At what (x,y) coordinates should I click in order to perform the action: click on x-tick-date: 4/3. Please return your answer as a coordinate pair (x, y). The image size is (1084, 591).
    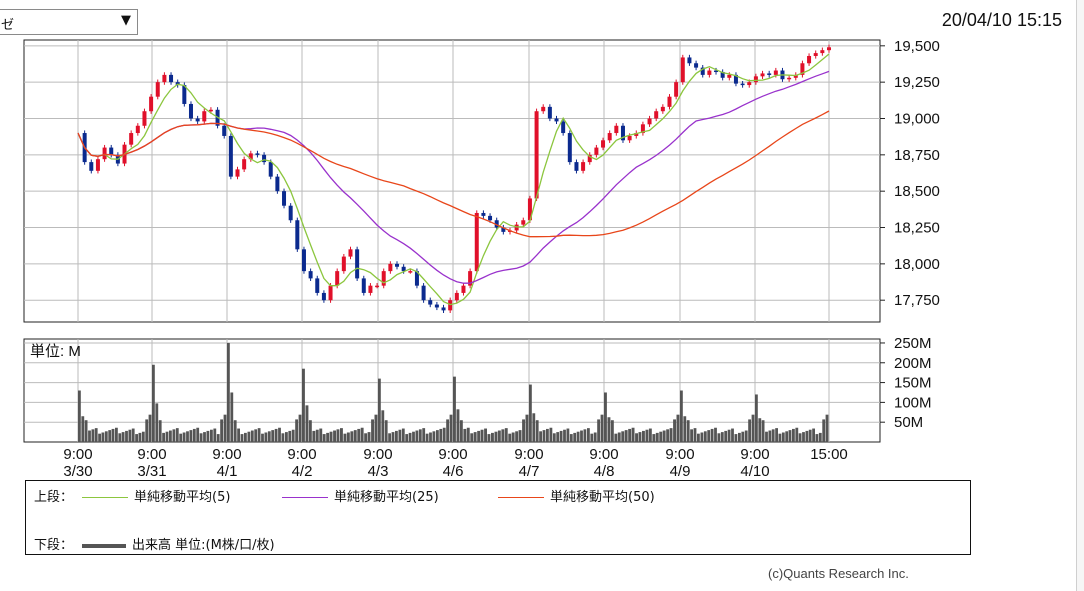
    Looking at the image, I should click on (378, 471).